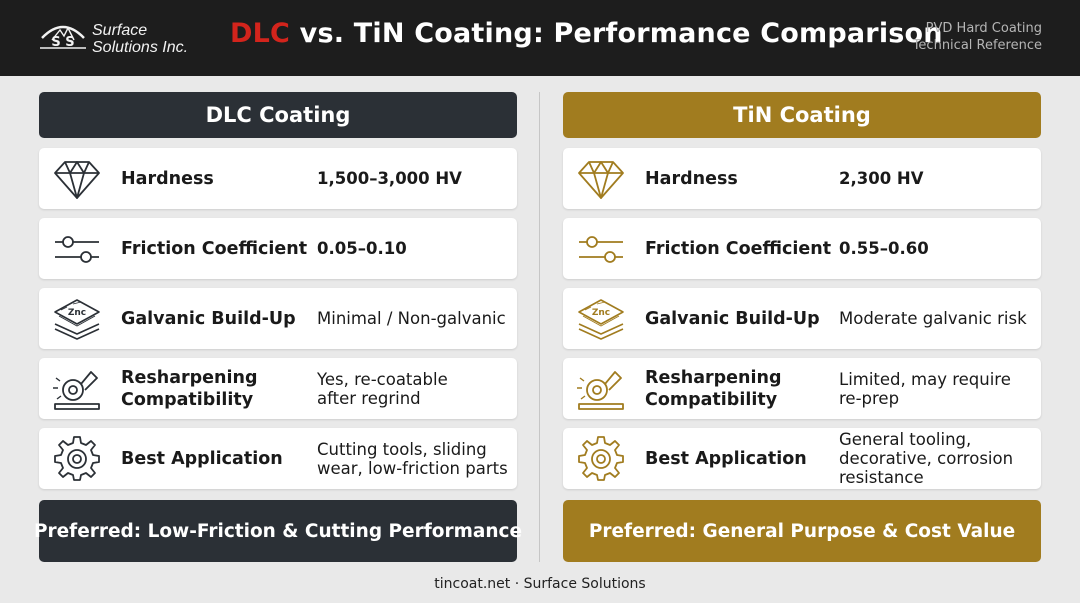  What do you see at coordinates (691, 178) in the screenshot?
I see `tin-hardness-label: Hardness` at bounding box center [691, 178].